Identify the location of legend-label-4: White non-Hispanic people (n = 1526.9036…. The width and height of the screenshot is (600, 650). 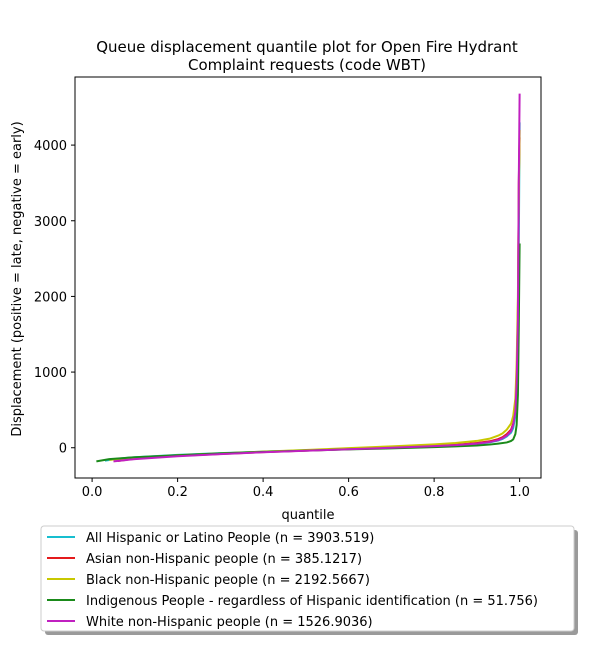
(229, 622).